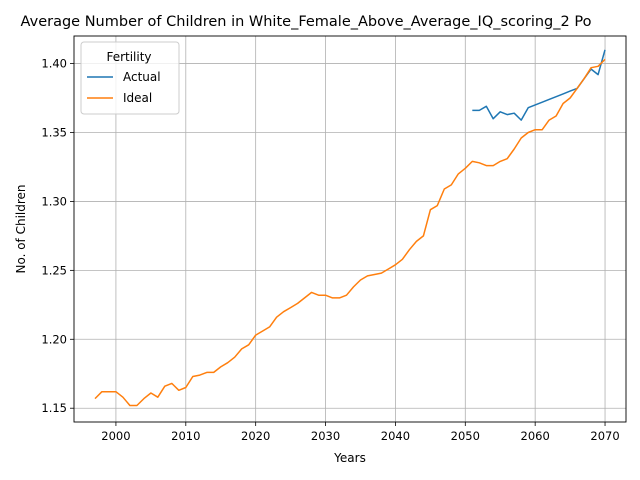 The image size is (640, 480). What do you see at coordinates (255, 436) in the screenshot?
I see `x-tick-label: 2020` at bounding box center [255, 436].